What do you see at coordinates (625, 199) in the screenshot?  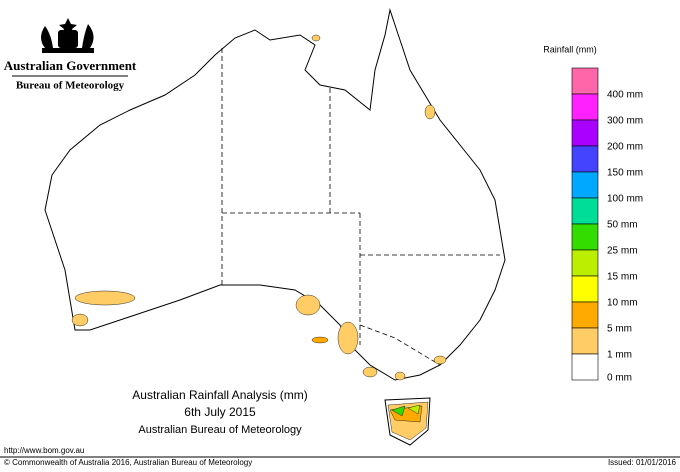 I see `legend-label: 100 mm` at bounding box center [625, 199].